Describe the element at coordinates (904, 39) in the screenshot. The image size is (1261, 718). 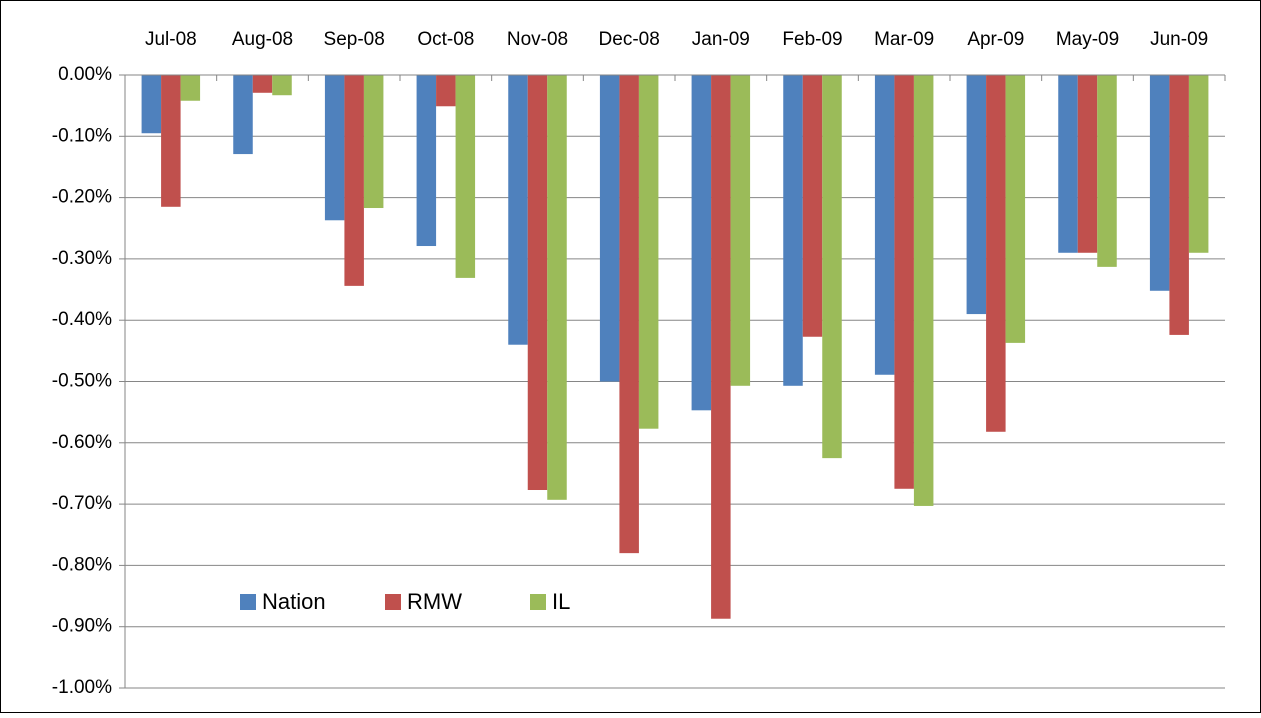
I see `x-tick-label: Mar-09` at that location.